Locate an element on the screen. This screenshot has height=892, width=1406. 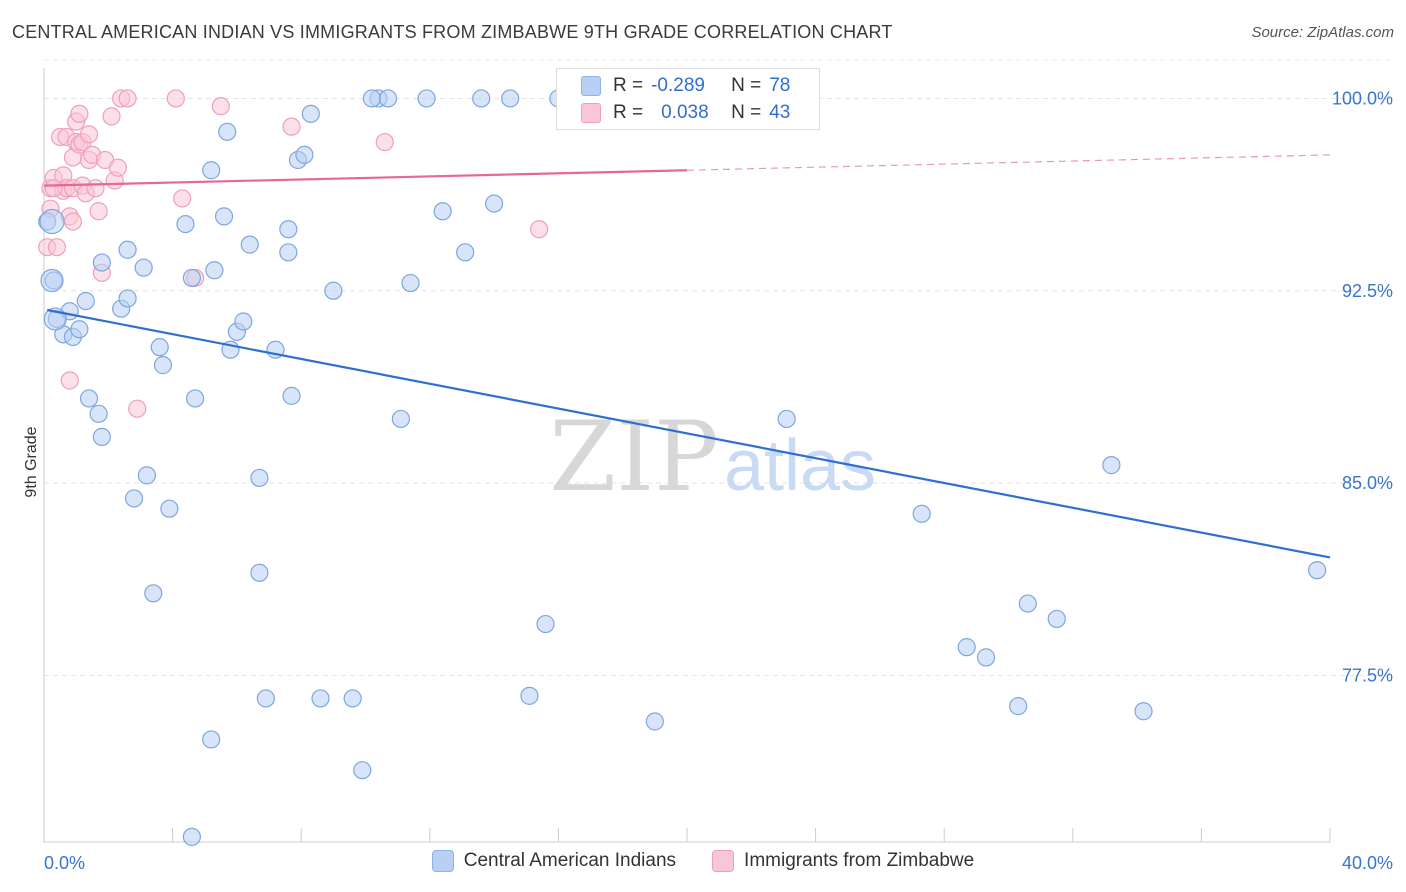
legend-label: Central American Indians is located at coordinates (570, 860).